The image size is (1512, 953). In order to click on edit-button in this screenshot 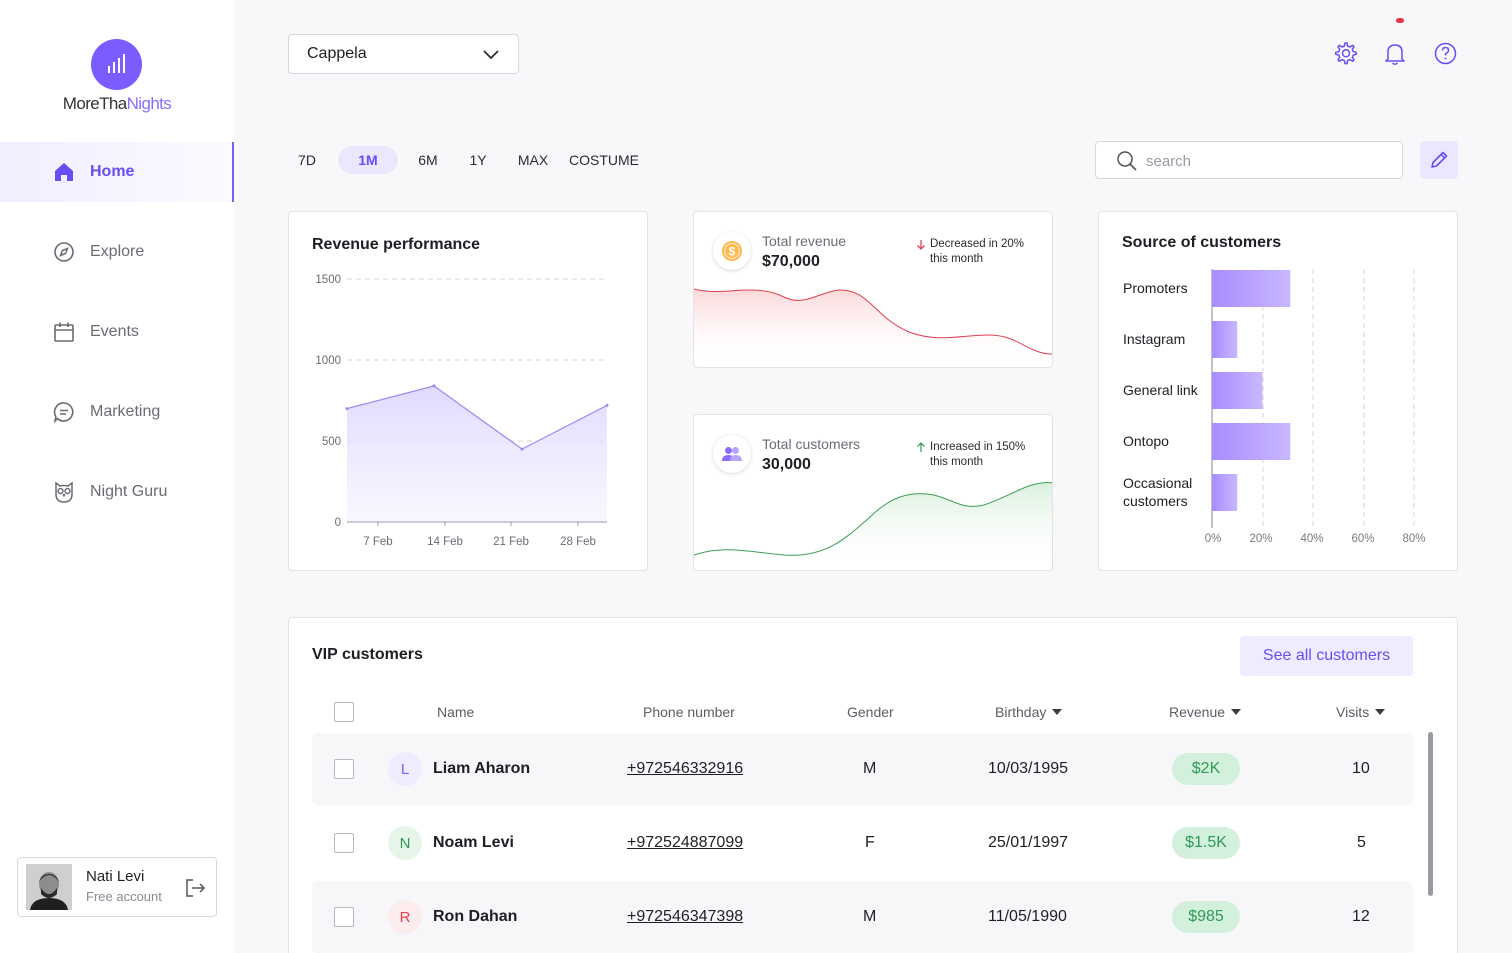, I will do `click(1439, 160)`.